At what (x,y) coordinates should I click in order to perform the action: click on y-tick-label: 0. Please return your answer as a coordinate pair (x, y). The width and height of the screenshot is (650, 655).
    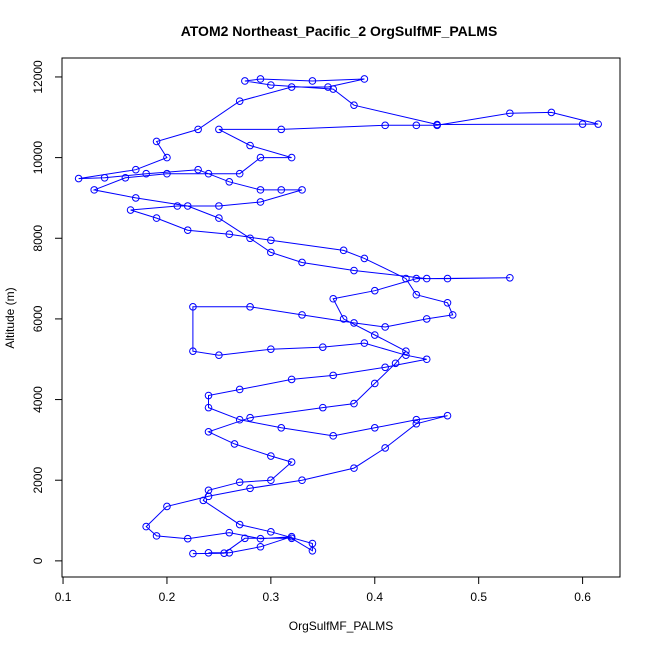
    Looking at the image, I should click on (38, 560).